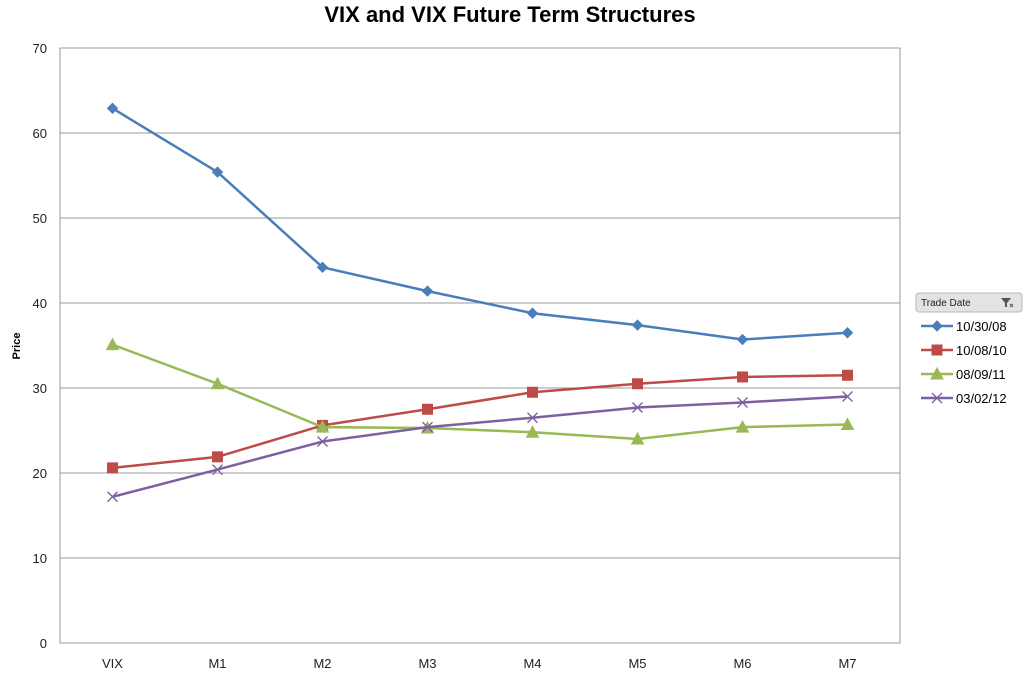  Describe the element at coordinates (981, 350) in the screenshot. I see `legend-label: 10/08/10` at that location.